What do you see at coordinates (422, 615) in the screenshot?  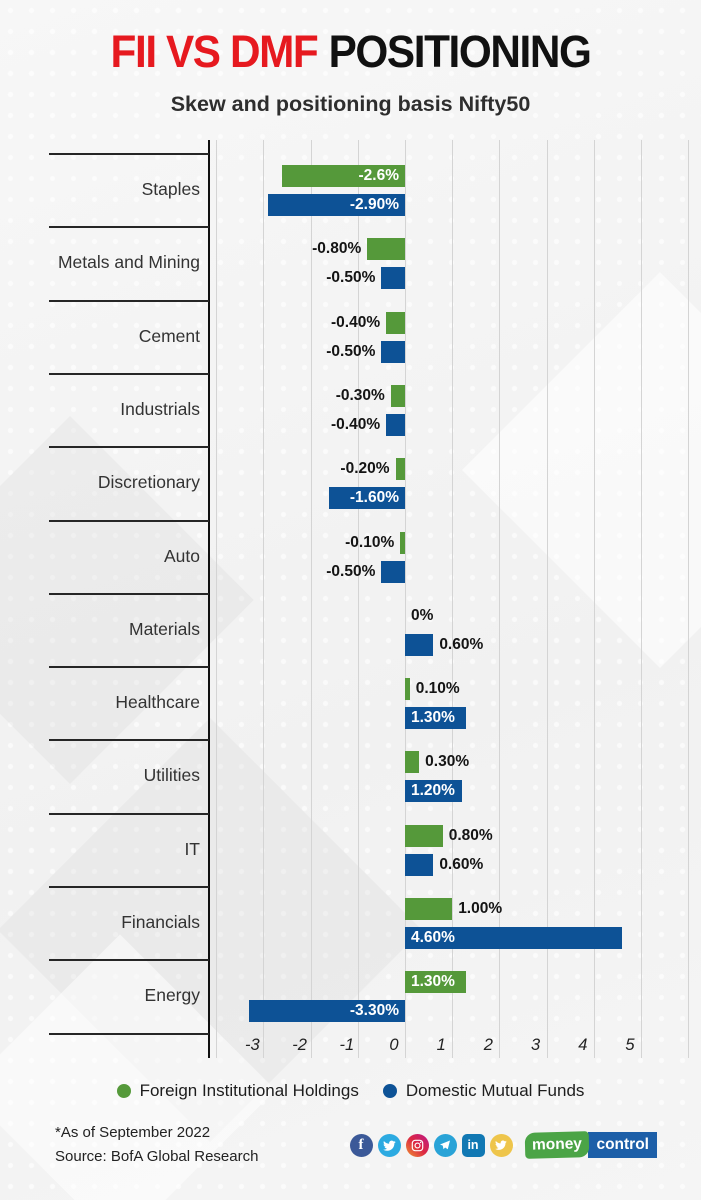 I see `value-label: 0%` at bounding box center [422, 615].